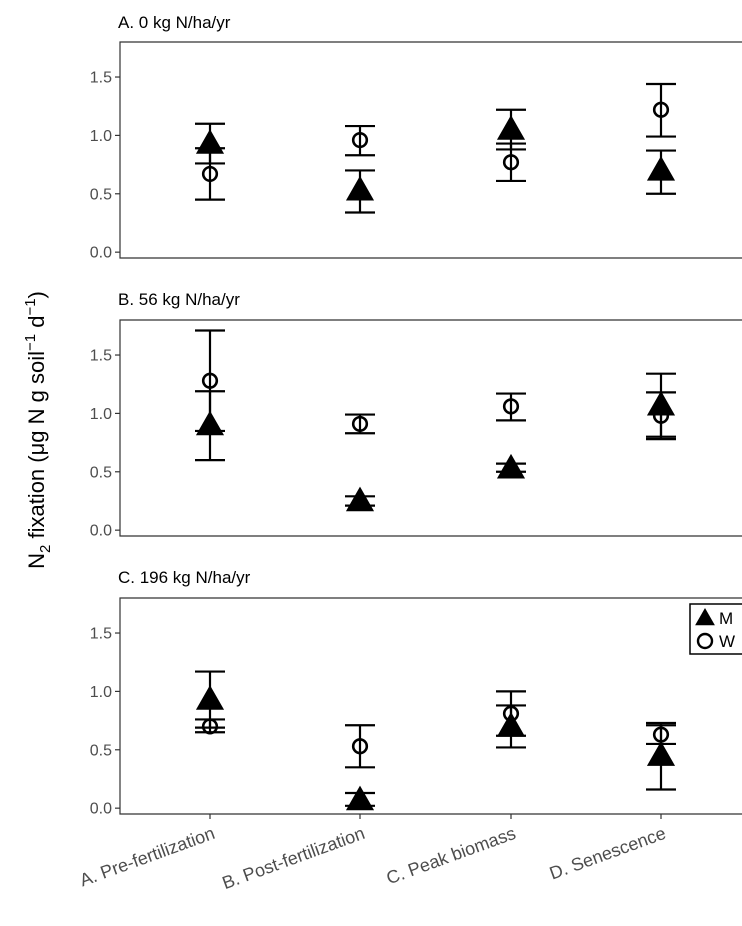  Describe the element at coordinates (451, 855) in the screenshot. I see `x-tick-label: C. Peak biomass` at that location.